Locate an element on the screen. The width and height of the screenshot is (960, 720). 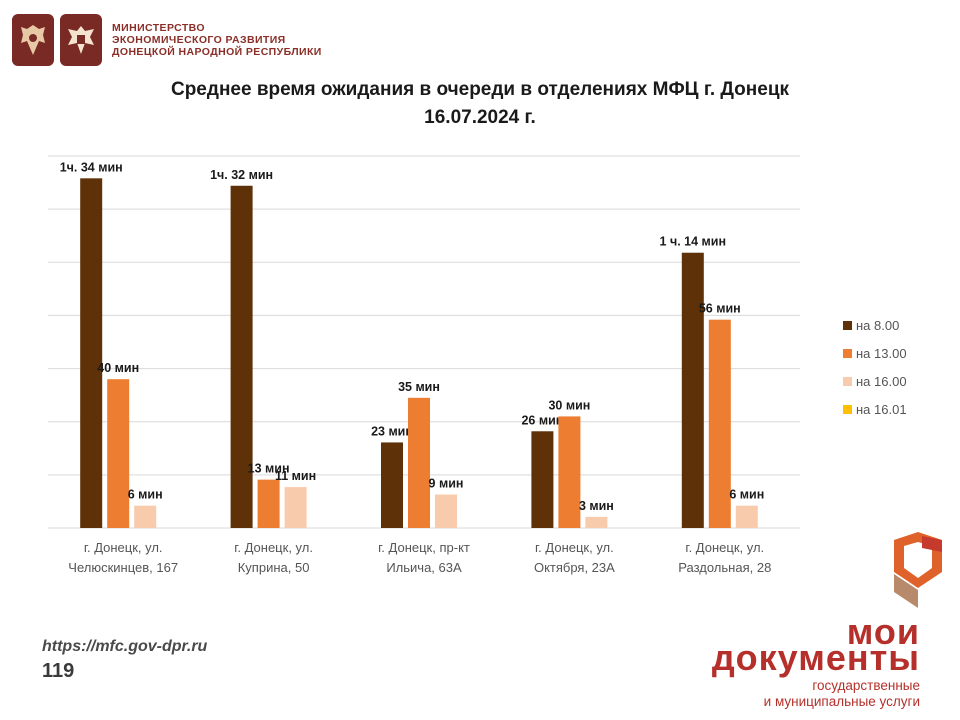
category-tick-label: Челюскинцев, 167 is located at coordinates (123, 567).